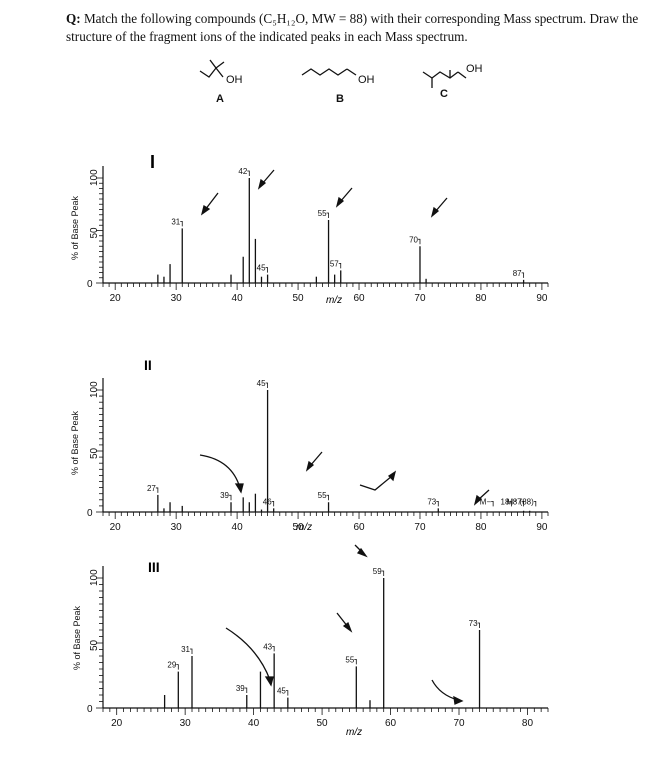  Describe the element at coordinates (73, 18) in the screenshot. I see `question-prefix: Q:` at that location.